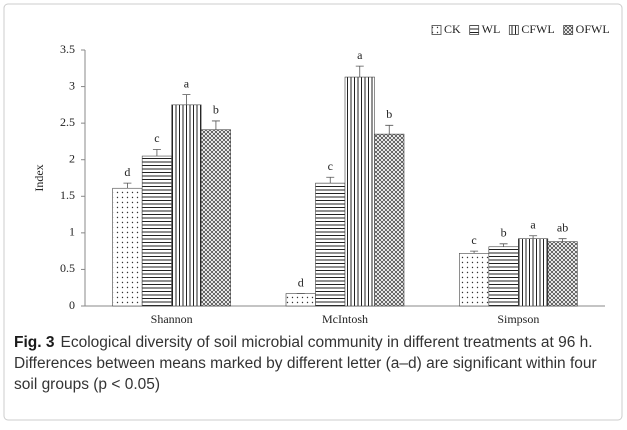 The height and width of the screenshot is (430, 627). I want to click on legend-label: CK, so click(452, 29).